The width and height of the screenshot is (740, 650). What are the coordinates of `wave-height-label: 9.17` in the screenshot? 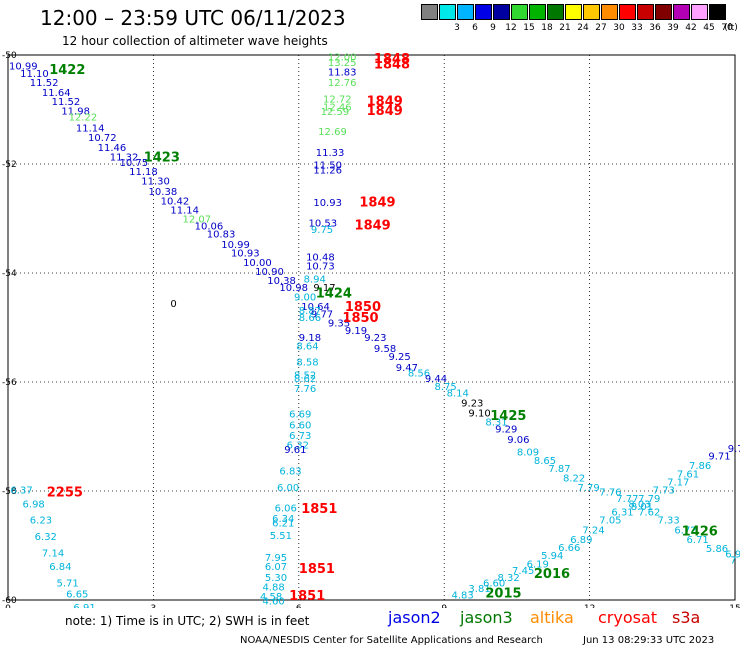 It's located at (324, 288).